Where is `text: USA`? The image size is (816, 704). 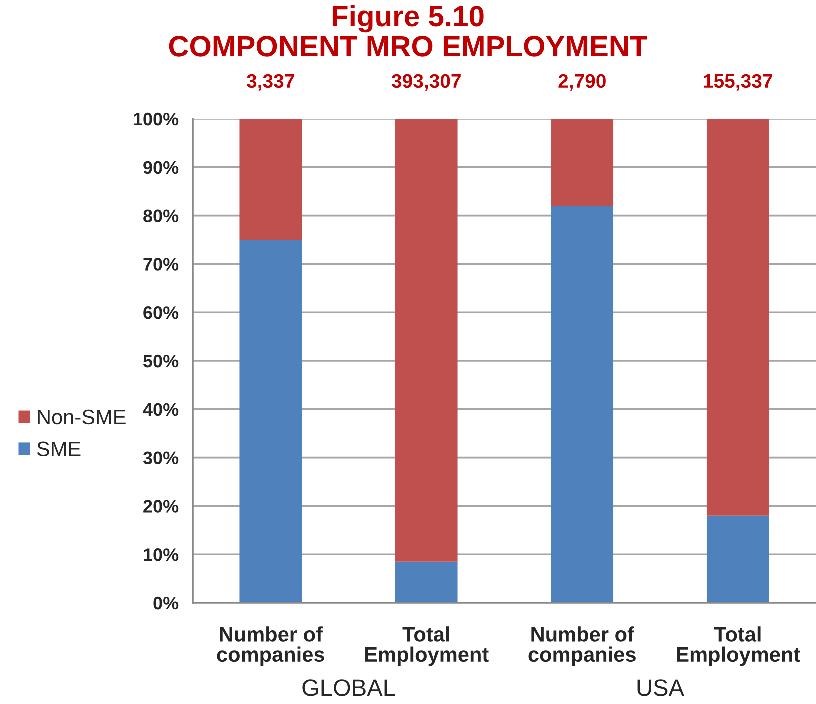
text: USA is located at coordinates (661, 688).